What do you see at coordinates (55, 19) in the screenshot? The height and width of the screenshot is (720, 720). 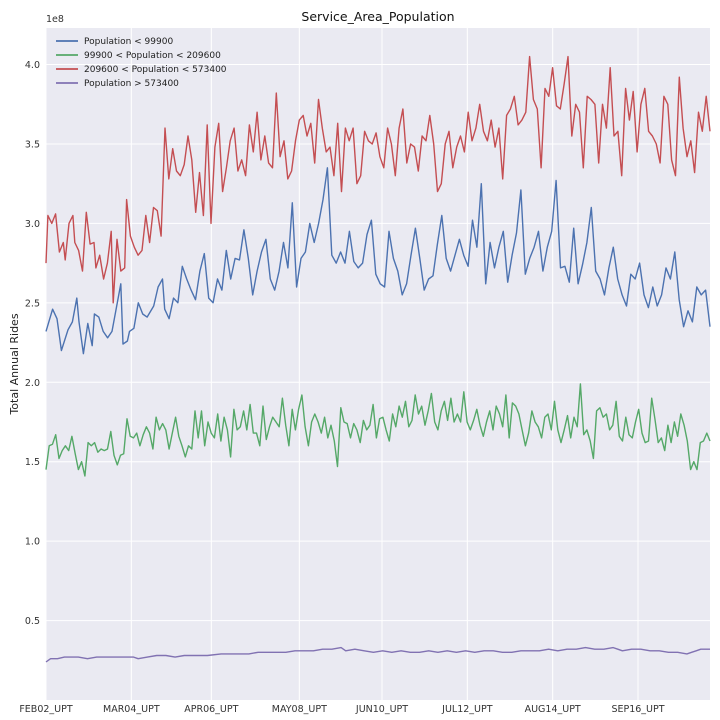 I see `y-axis-scale-label: 1e8` at bounding box center [55, 19].